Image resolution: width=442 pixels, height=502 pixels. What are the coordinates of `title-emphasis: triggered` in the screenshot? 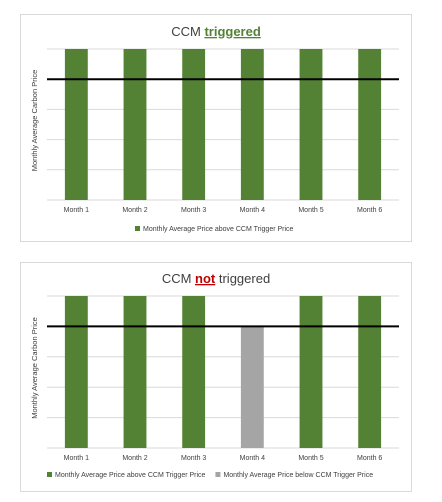 It's located at (232, 31).